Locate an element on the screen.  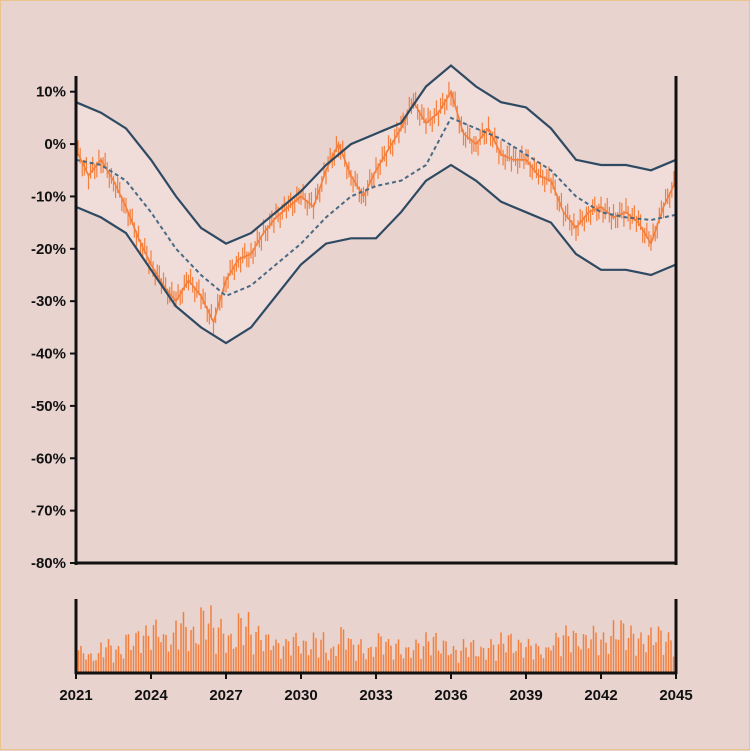
y-tick-label: 0% is located at coordinates (55, 144).